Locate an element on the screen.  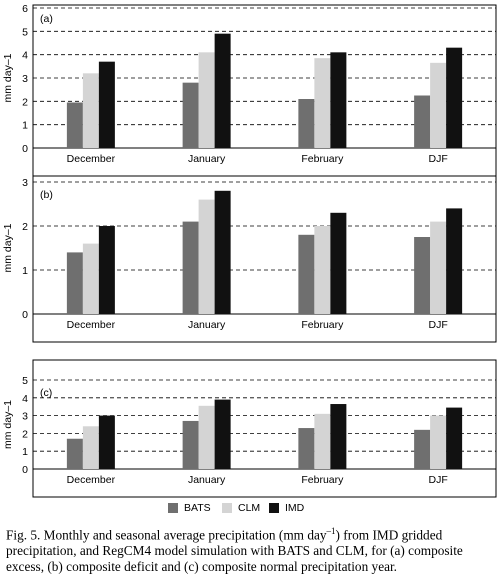
legend: BATS CLM IMD is located at coordinates (250, 508).